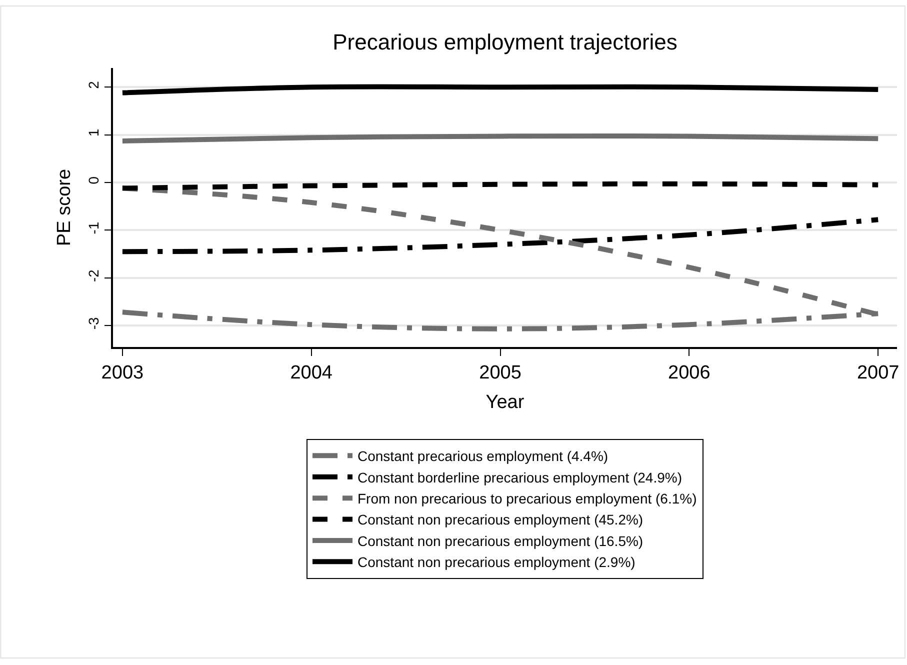  I want to click on legend-label: Constant non precarious employment (16.5%), so click(501, 540).